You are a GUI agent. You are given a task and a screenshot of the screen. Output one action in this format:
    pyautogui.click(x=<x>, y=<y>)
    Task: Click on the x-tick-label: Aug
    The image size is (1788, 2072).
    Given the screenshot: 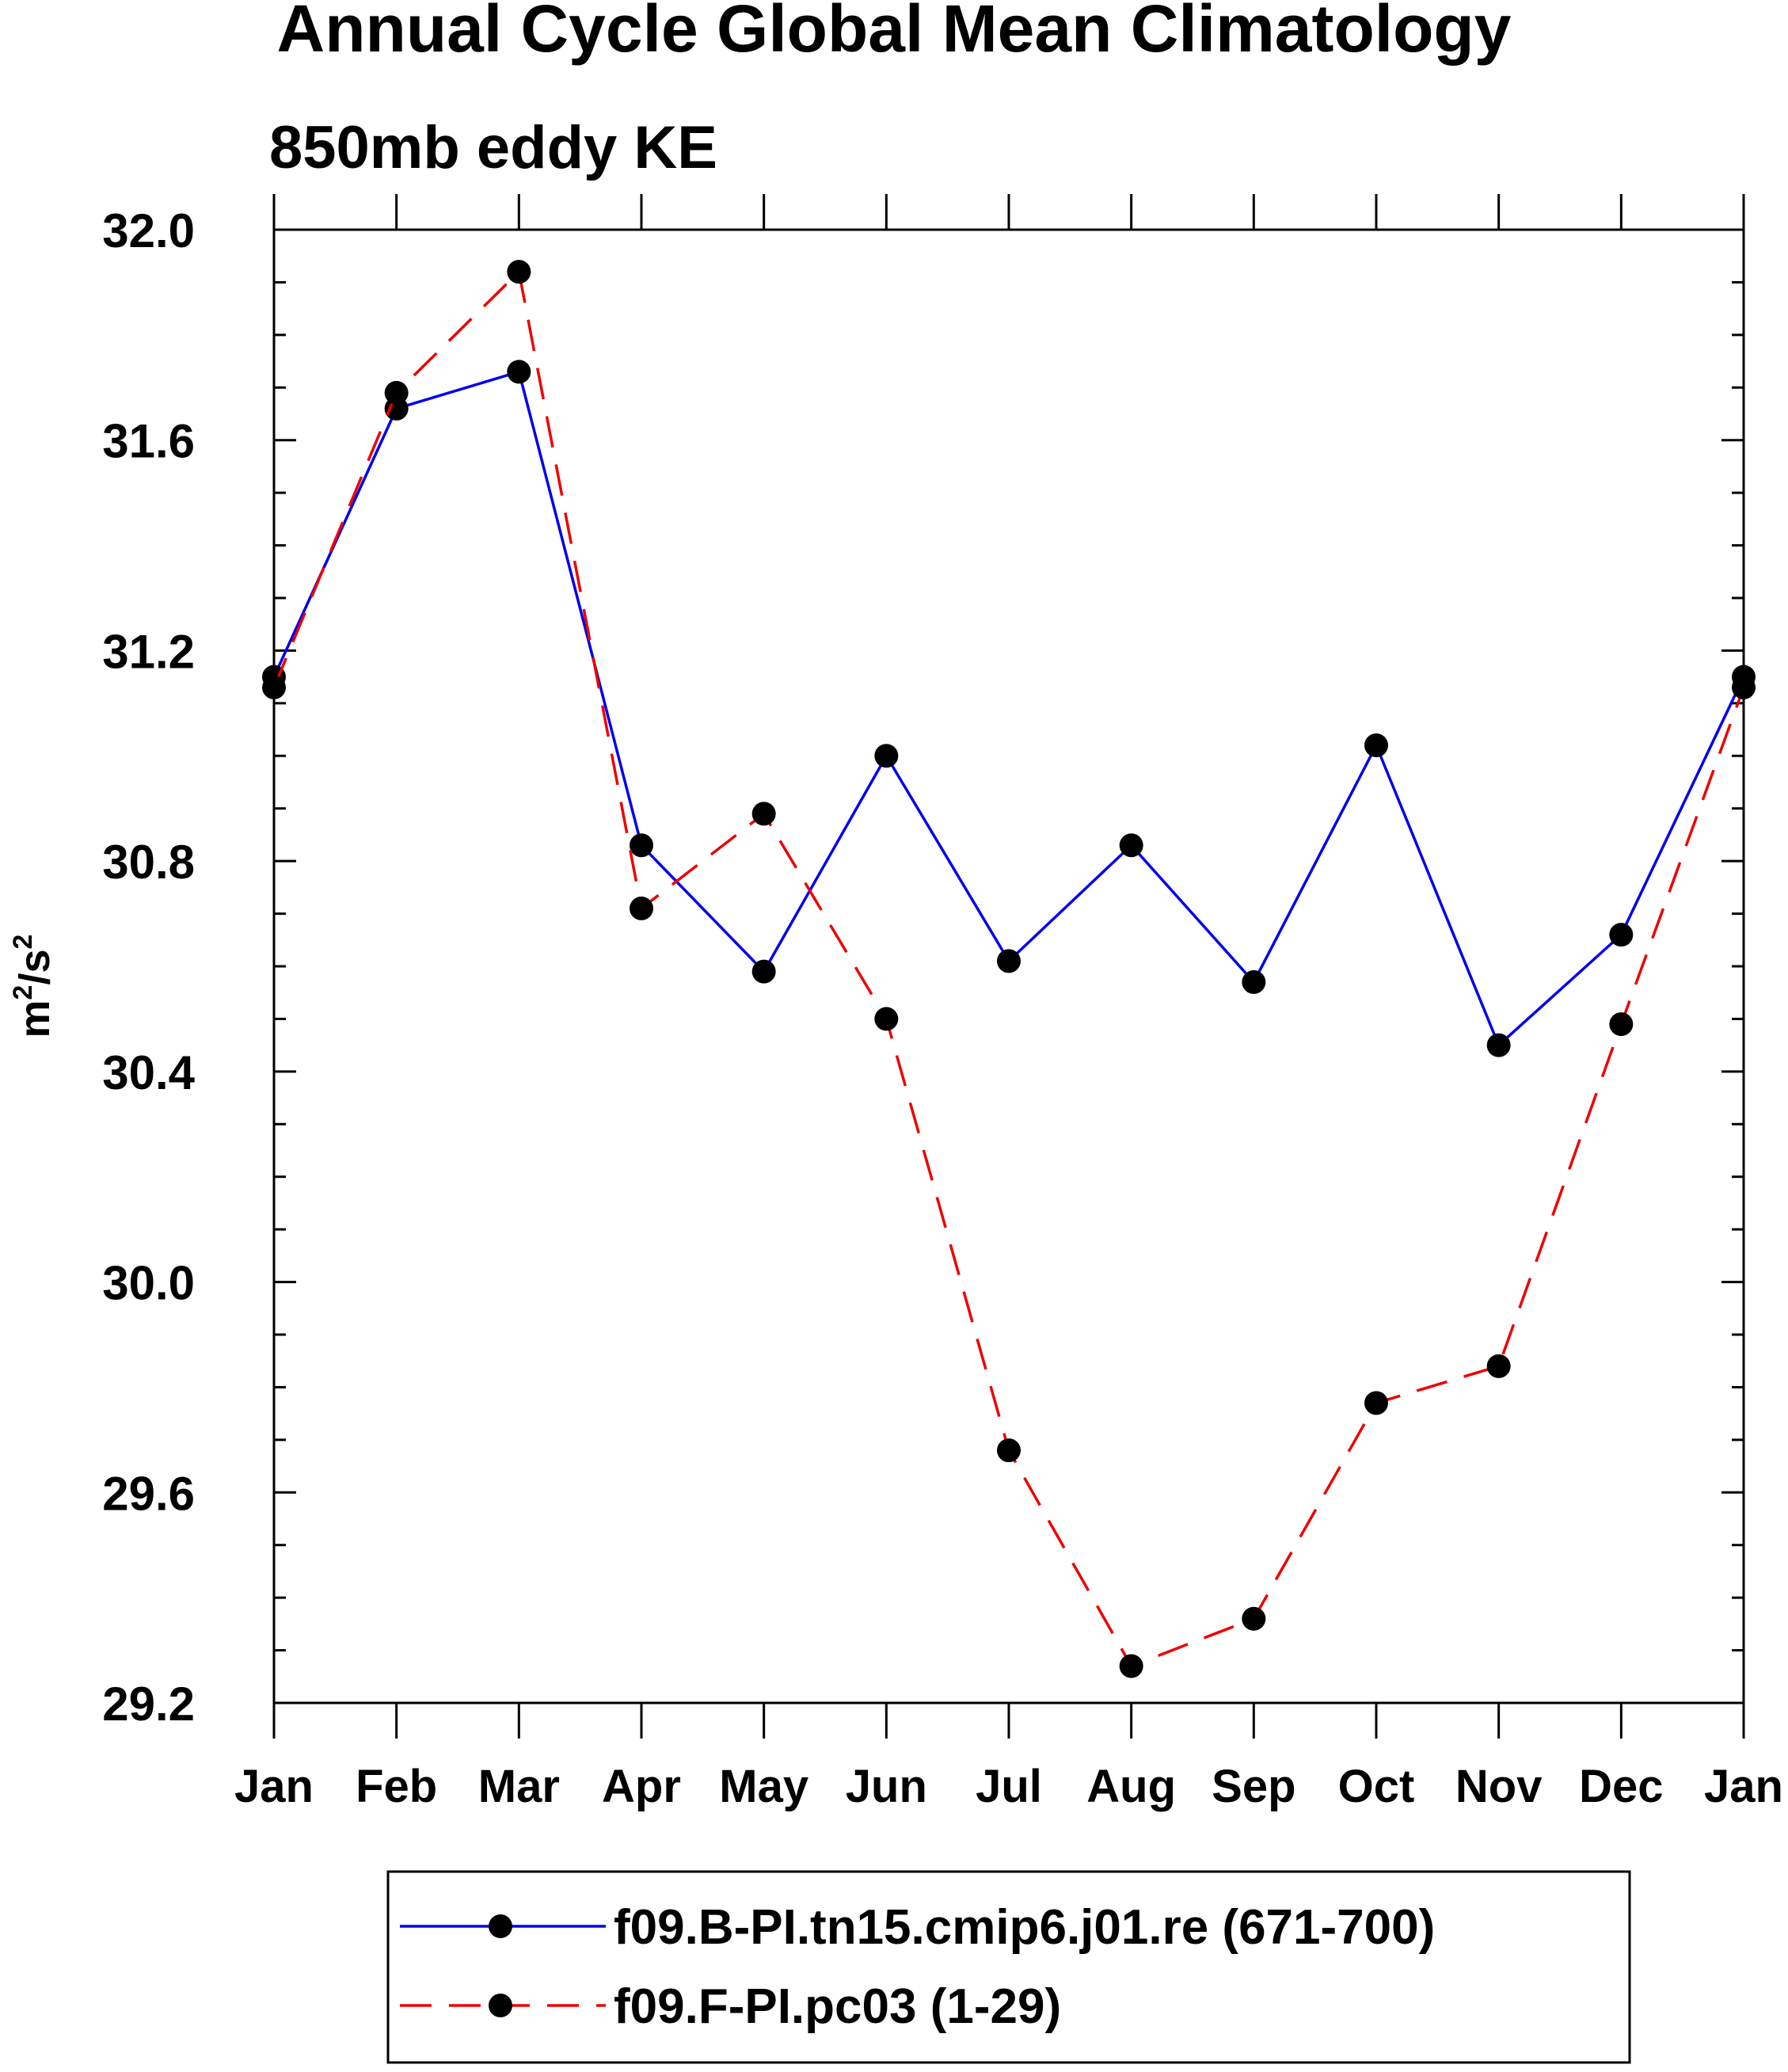 What is the action you would take?
    pyautogui.click(x=1131, y=1786)
    